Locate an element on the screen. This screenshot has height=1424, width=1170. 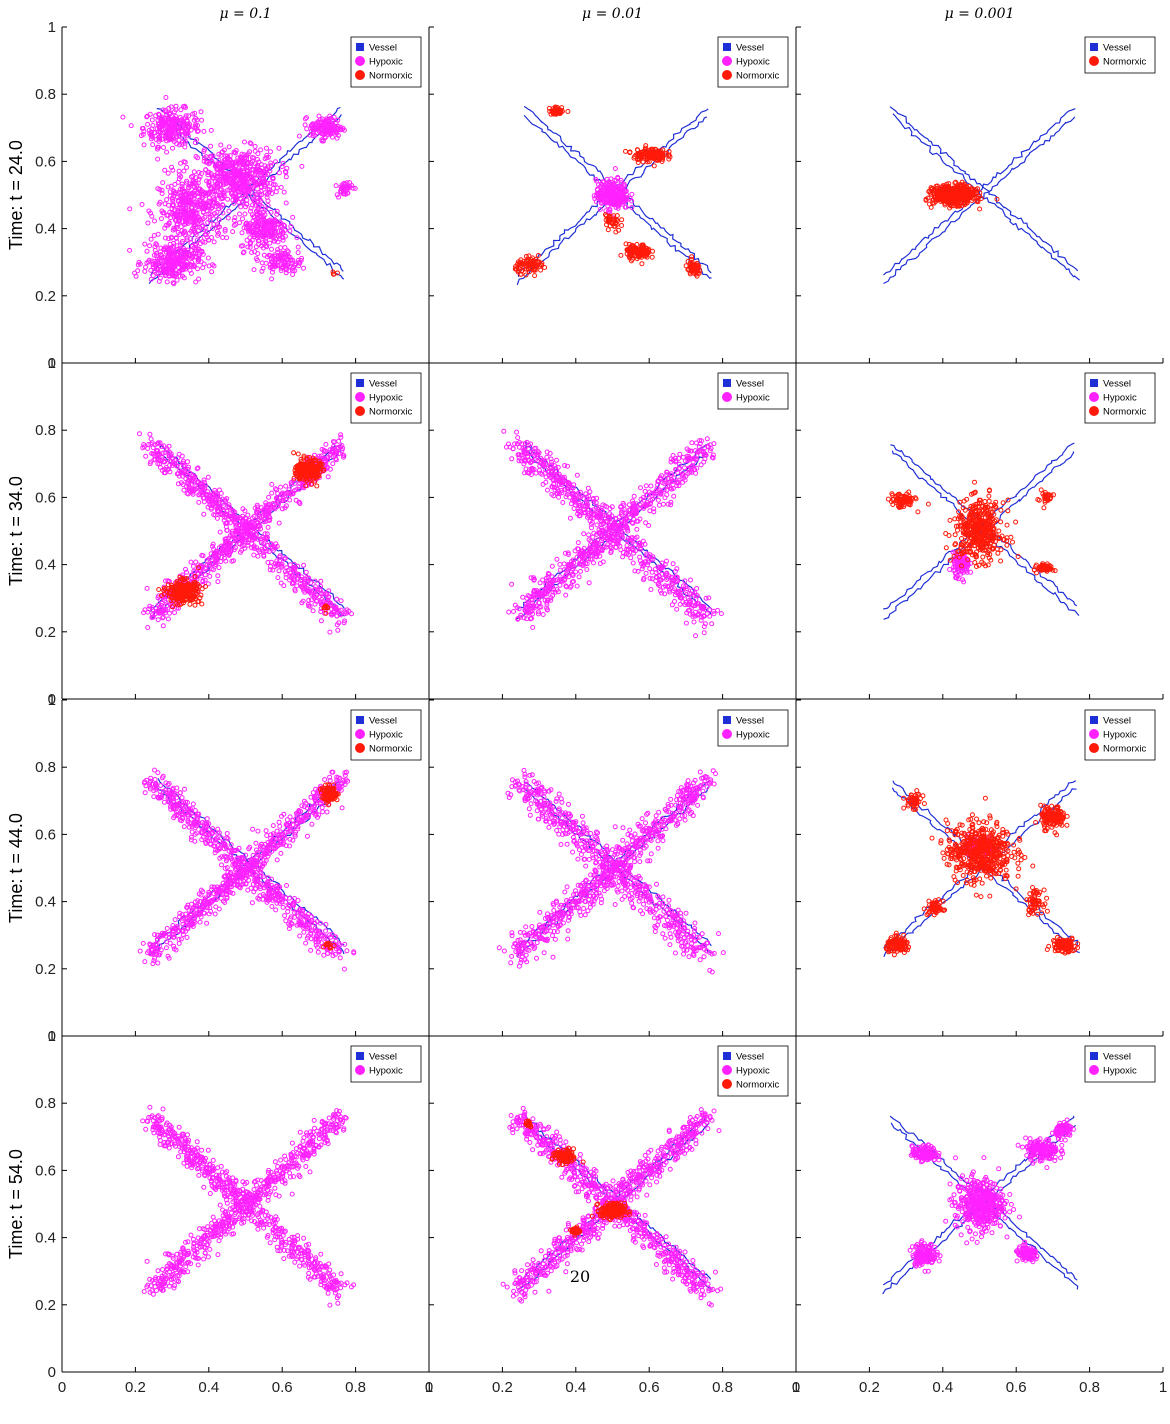
legend-marker is located at coordinates (360, 75).